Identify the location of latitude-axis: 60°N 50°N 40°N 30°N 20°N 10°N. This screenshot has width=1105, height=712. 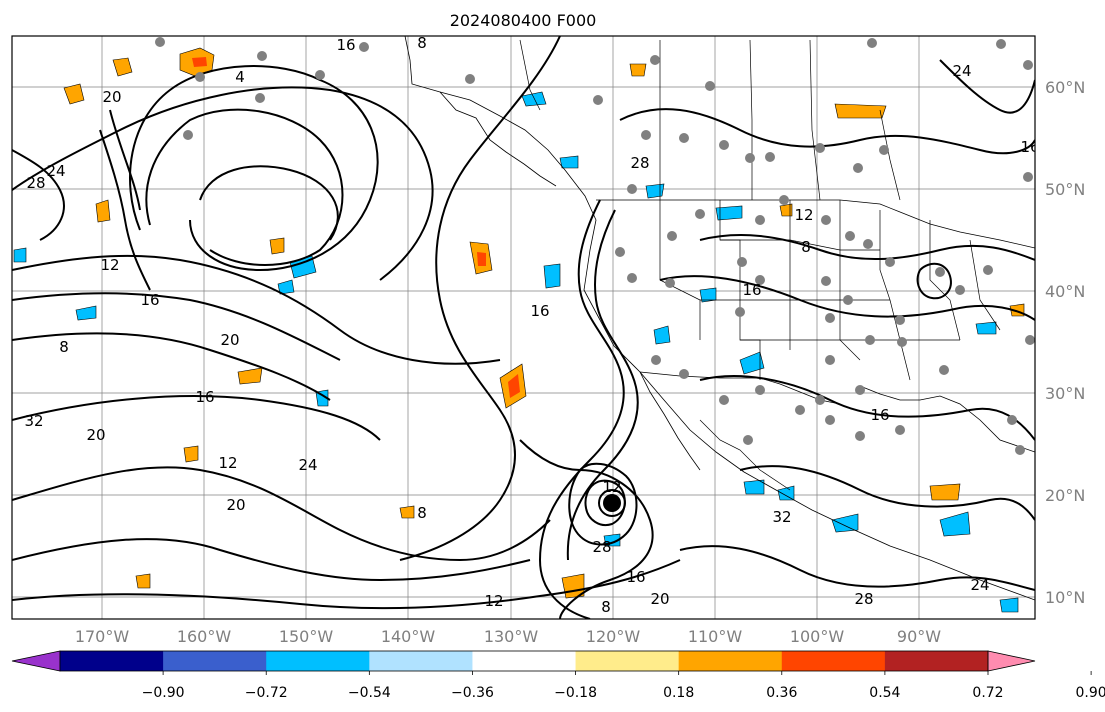
(1065, 342).